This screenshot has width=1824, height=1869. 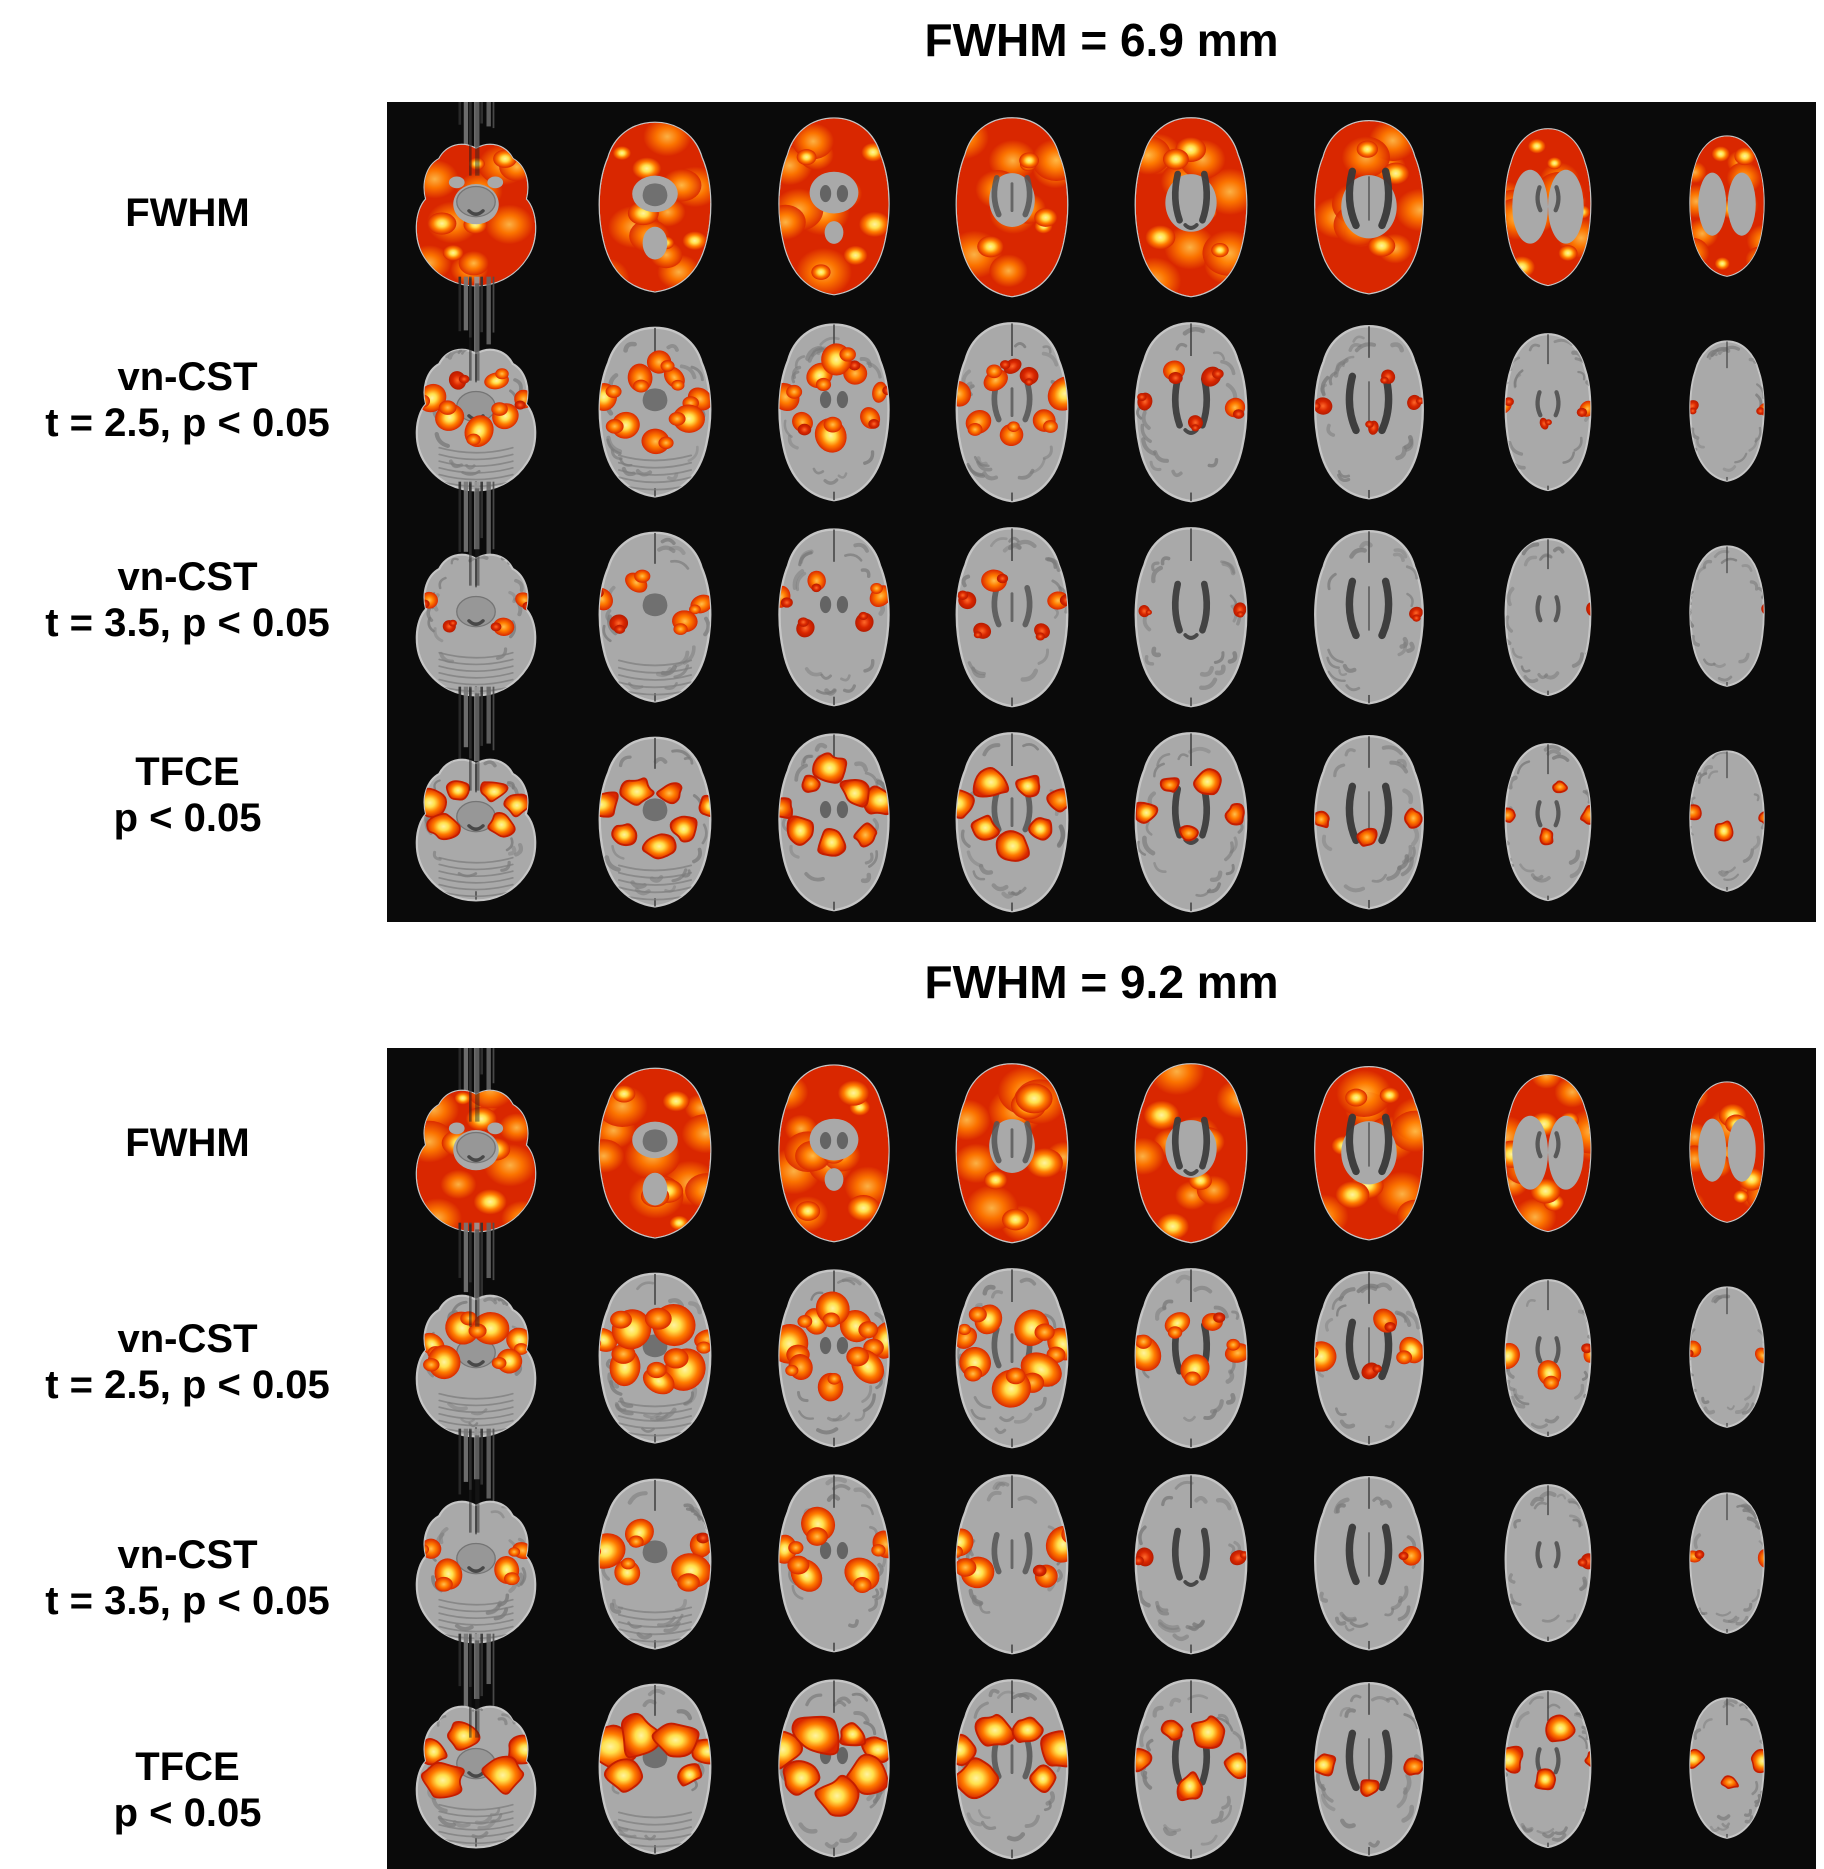 I want to click on row-label: vn-CST t = 2.5, p < 0.05, so click(x=187, y=400).